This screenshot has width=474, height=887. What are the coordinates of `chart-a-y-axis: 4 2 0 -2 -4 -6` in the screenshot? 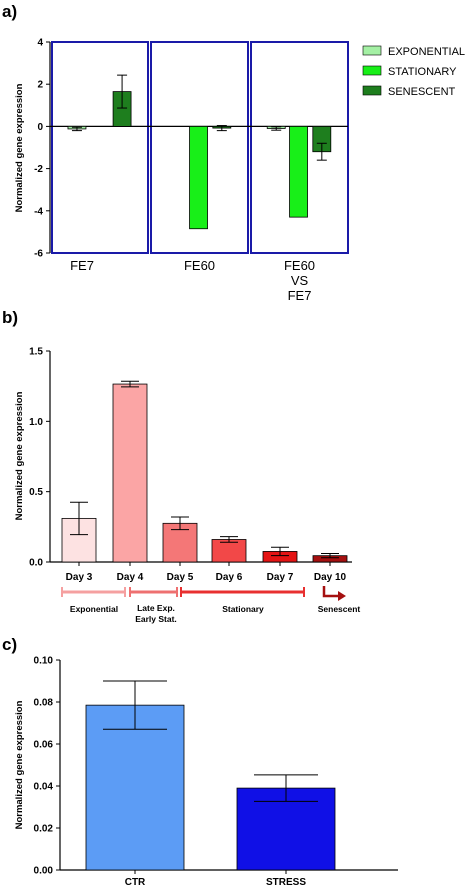 It's located at (42, 149).